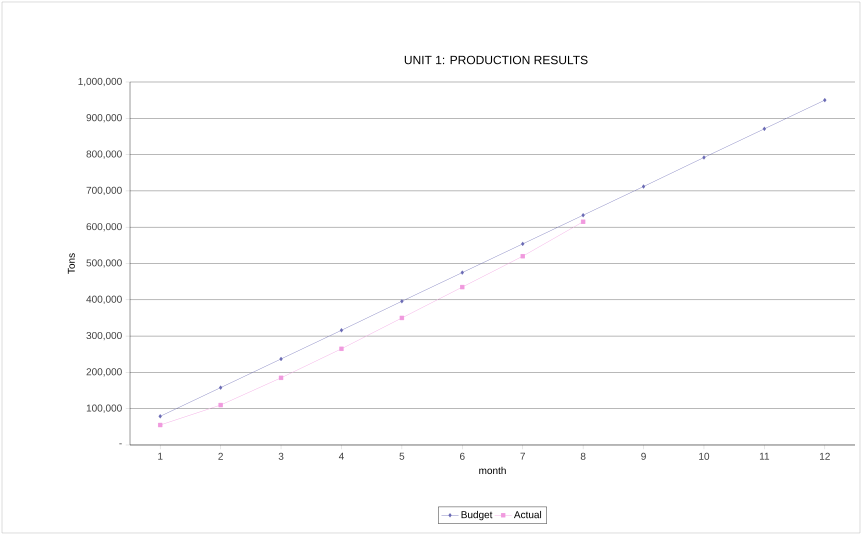 The height and width of the screenshot is (535, 862). What do you see at coordinates (100, 82) in the screenshot?
I see `y-tick-label: 1,000,000` at bounding box center [100, 82].